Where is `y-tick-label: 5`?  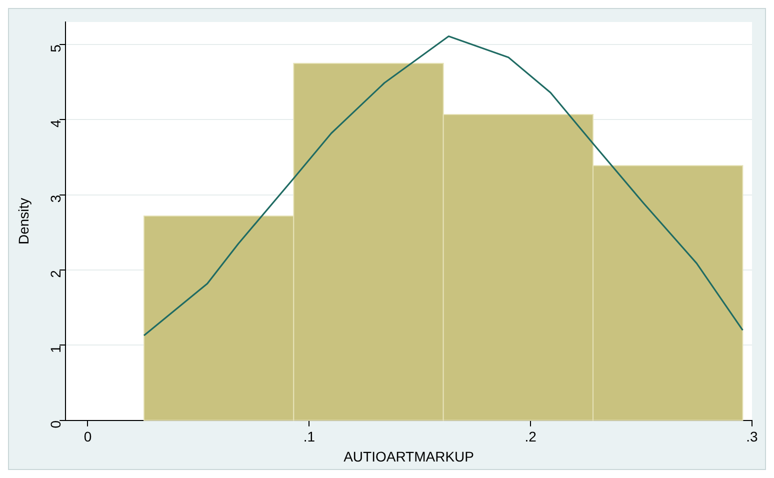
y-tick-label: 5 is located at coordinates (55, 48).